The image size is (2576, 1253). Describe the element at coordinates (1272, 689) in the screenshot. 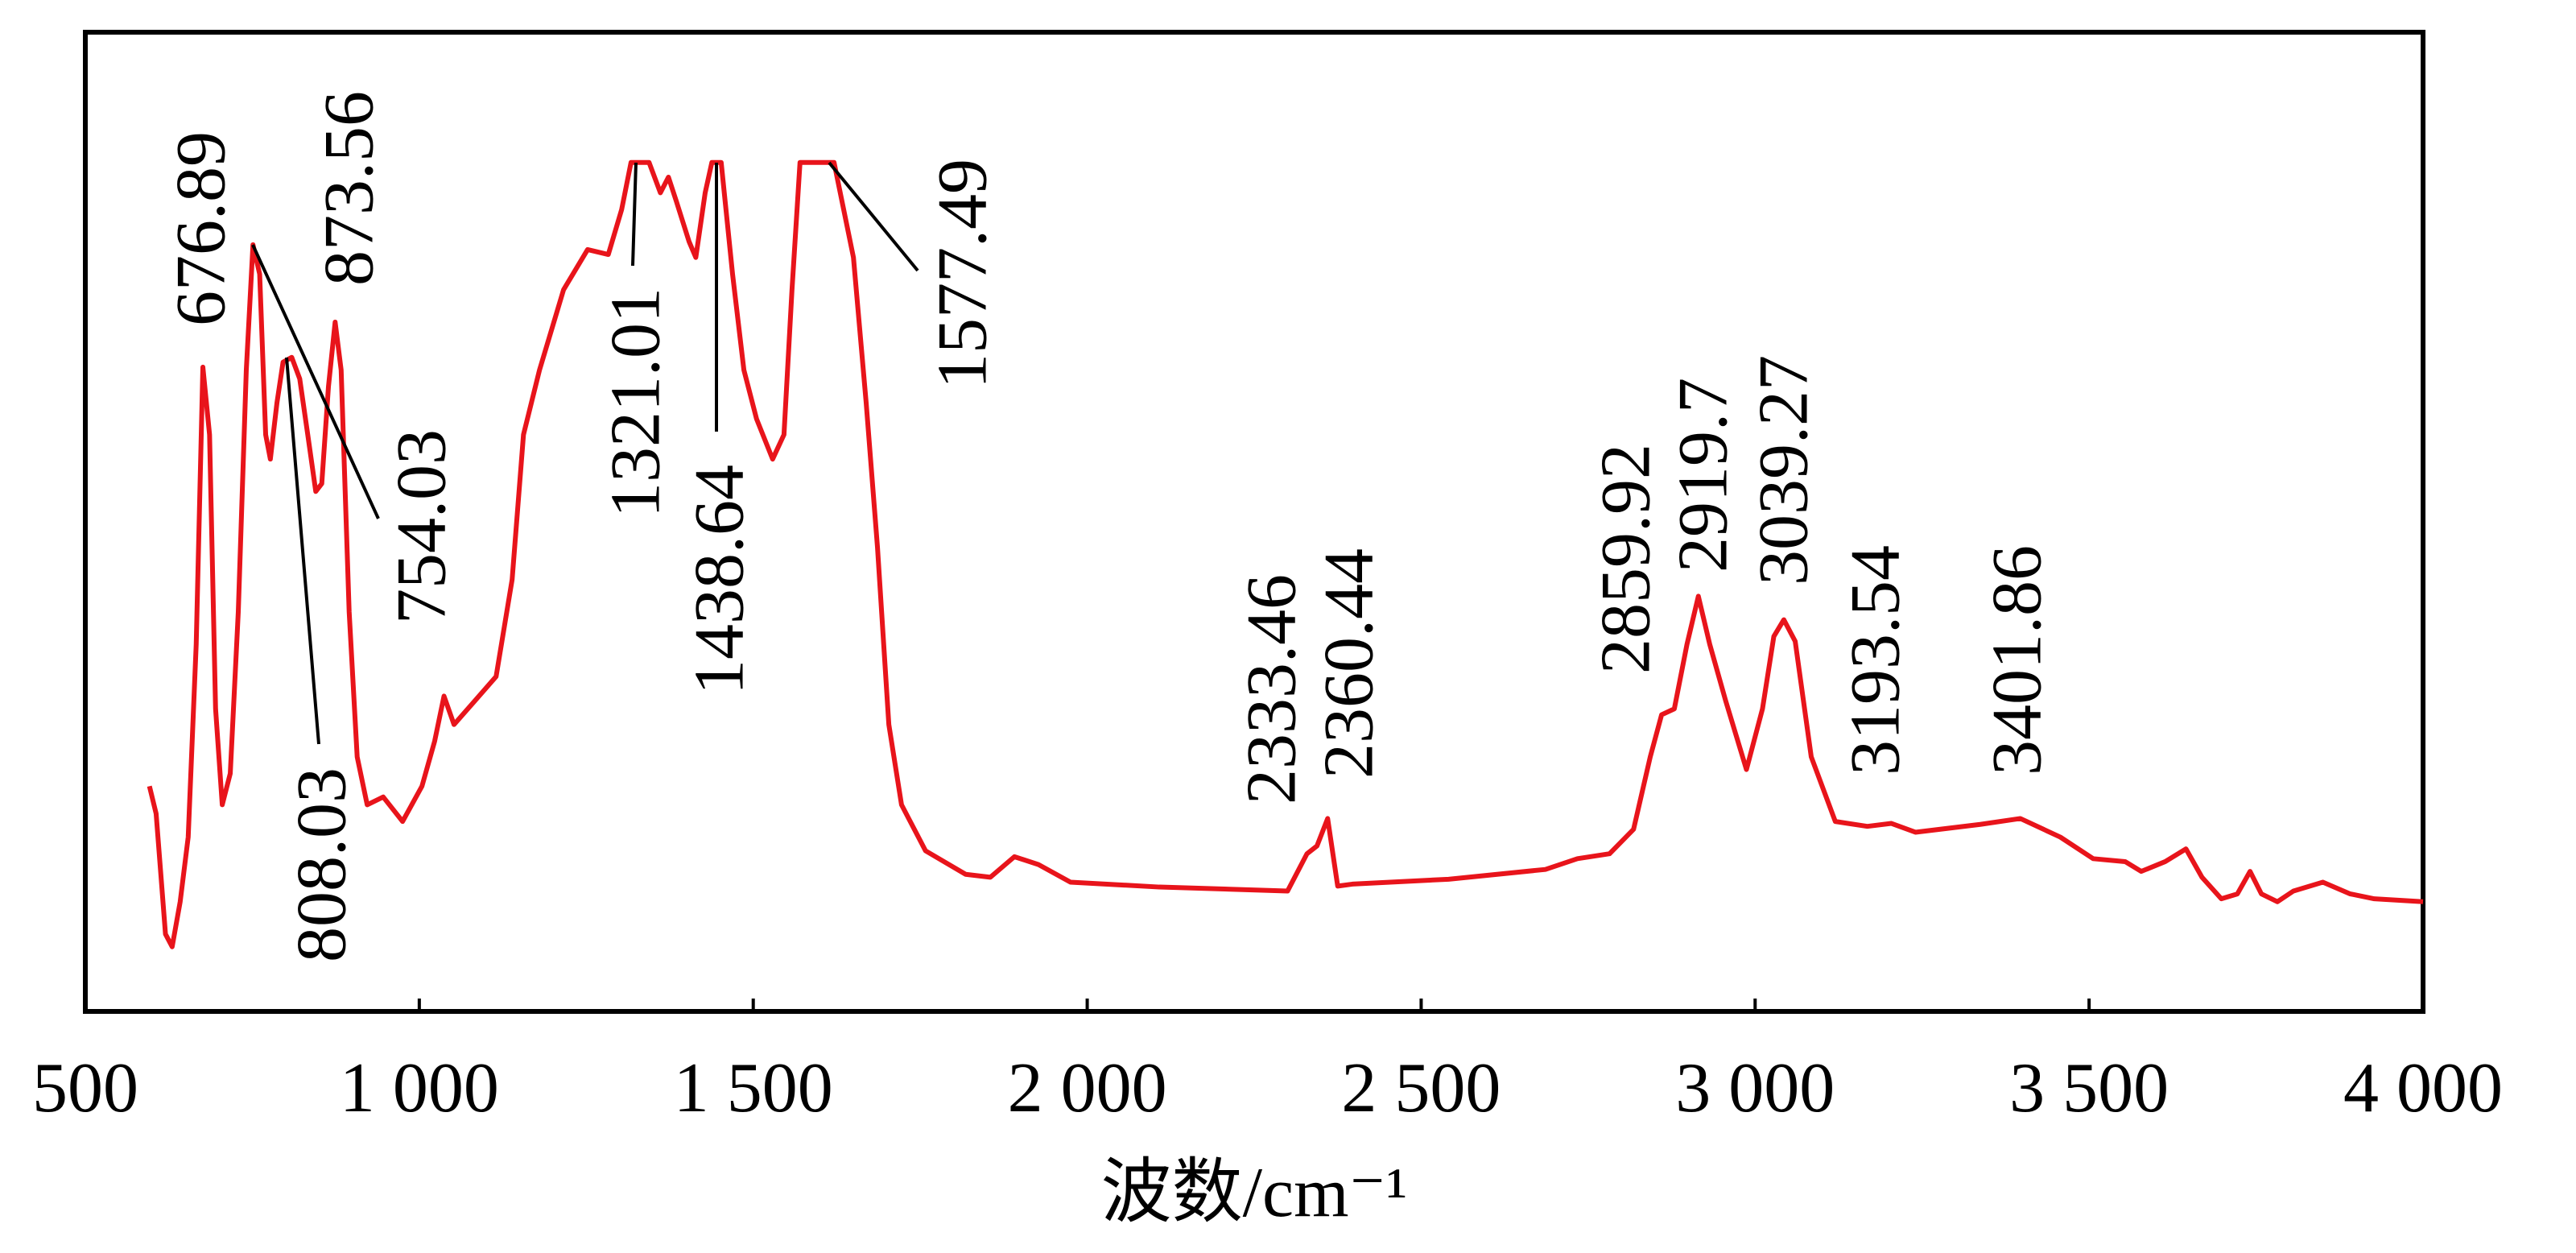

I see `peak-annotation: 2333.46` at that location.